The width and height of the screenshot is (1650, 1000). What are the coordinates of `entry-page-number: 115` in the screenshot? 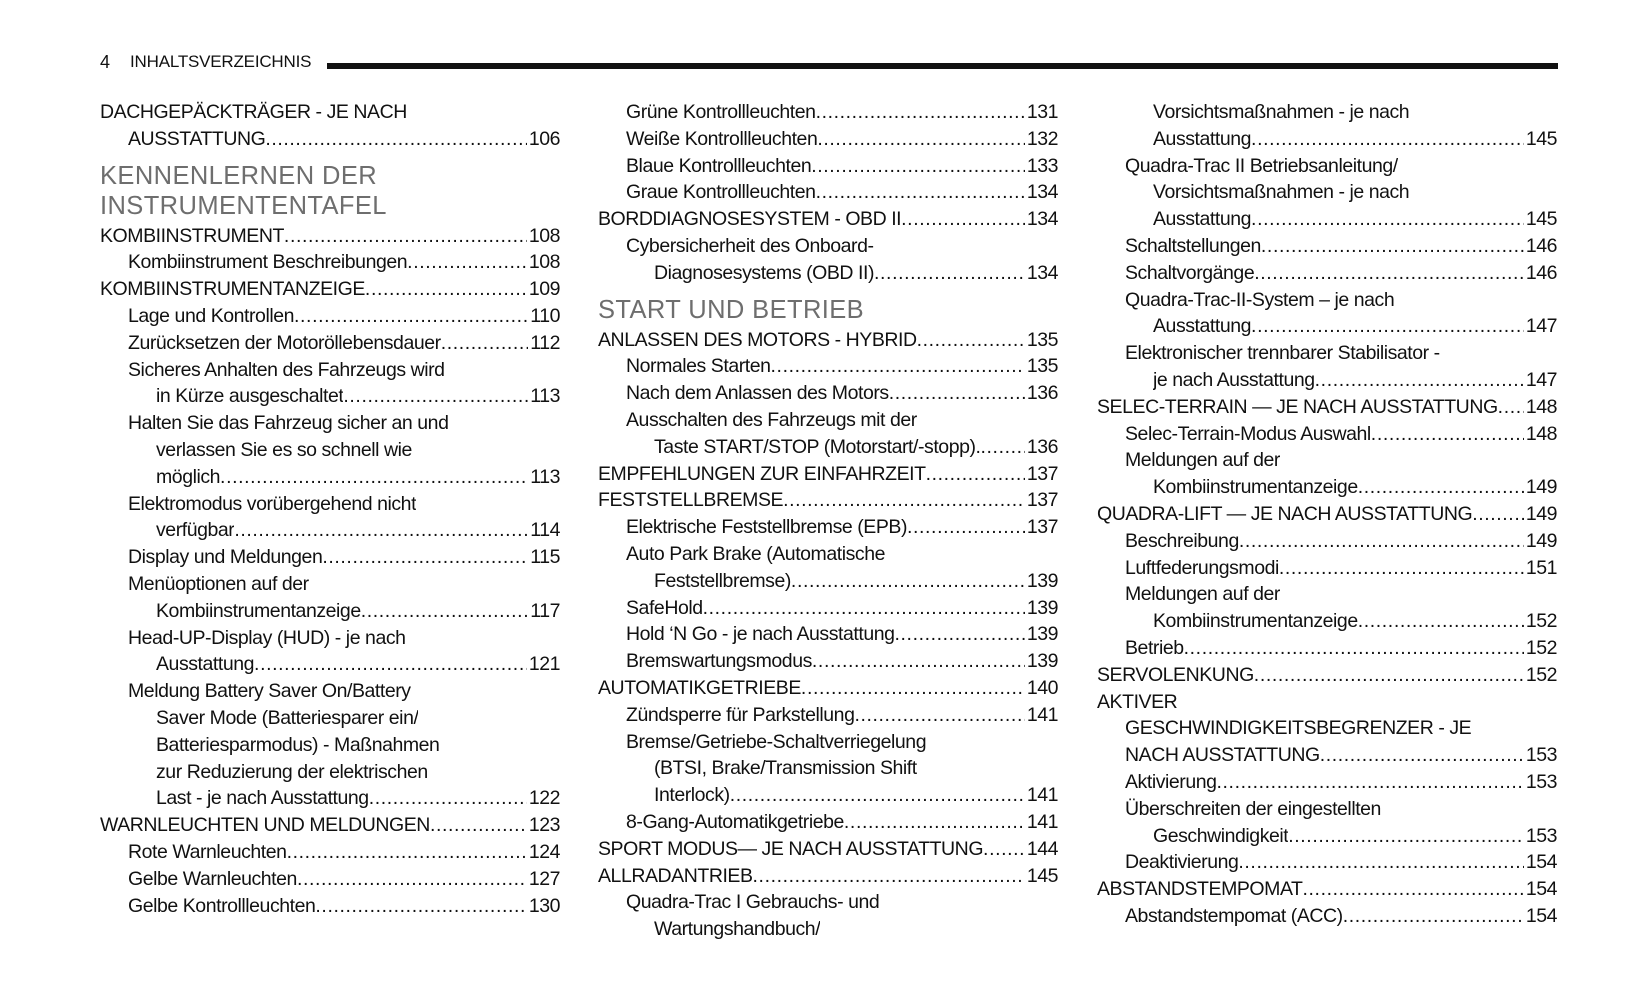 It's located at (545, 557).